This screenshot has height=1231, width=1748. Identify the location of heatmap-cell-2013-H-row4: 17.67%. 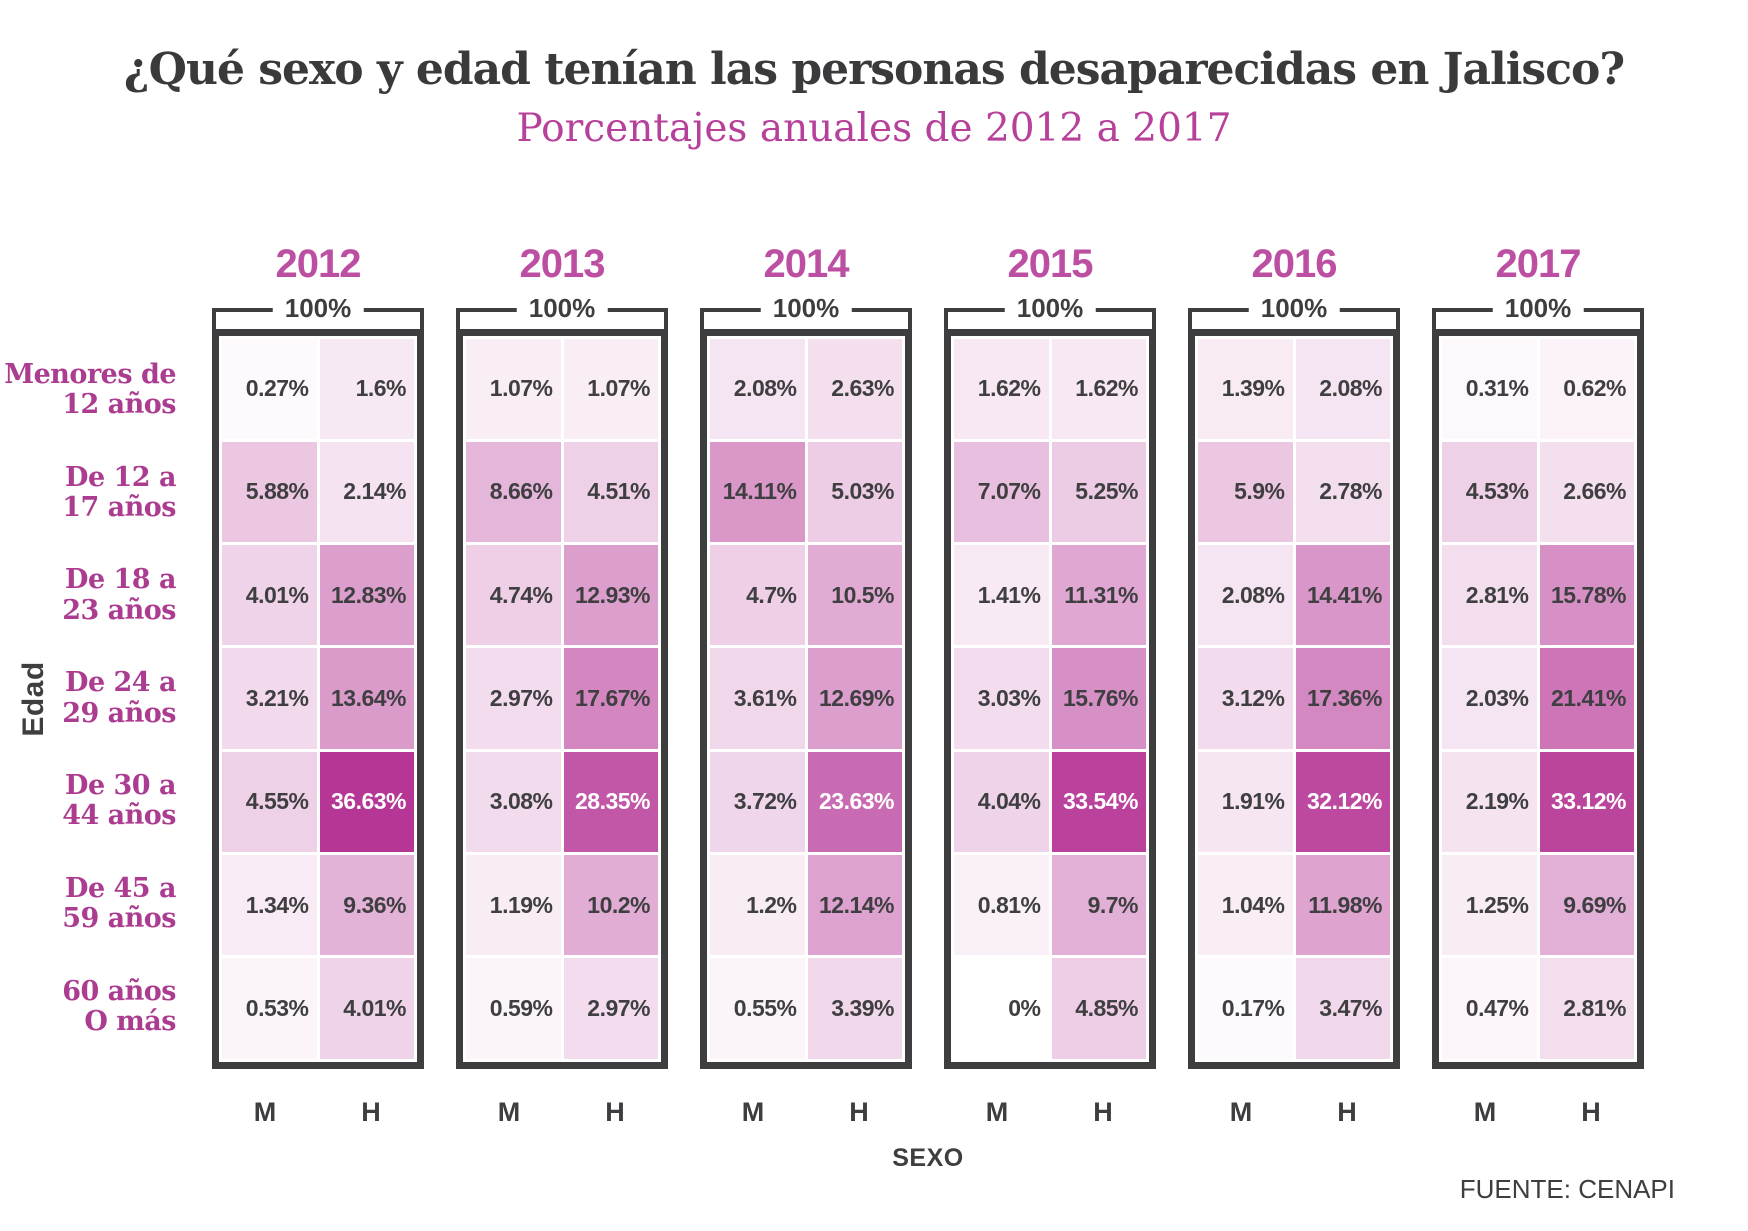
(610, 698).